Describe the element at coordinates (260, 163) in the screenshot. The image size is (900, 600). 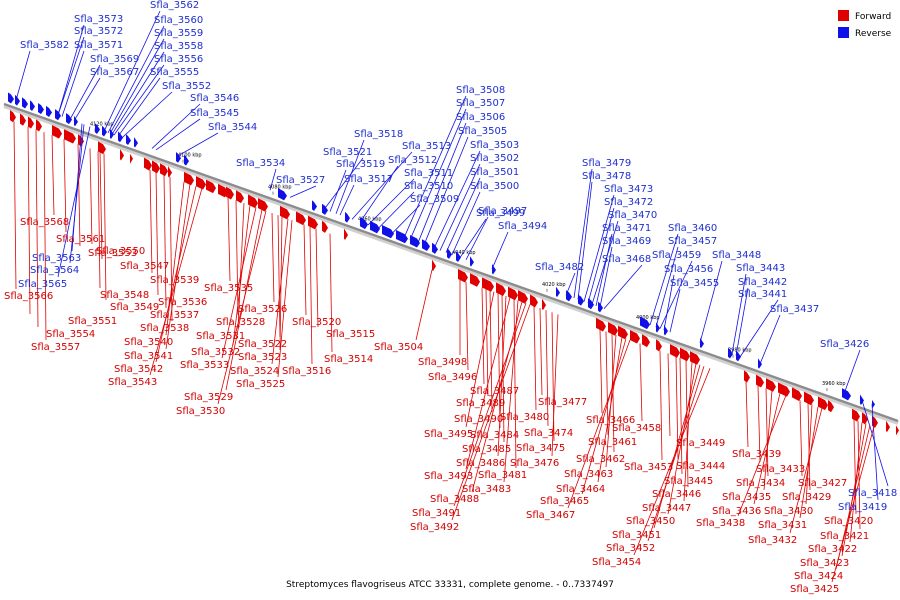
I see `reverse-gene-label: Sfla_3534` at that location.